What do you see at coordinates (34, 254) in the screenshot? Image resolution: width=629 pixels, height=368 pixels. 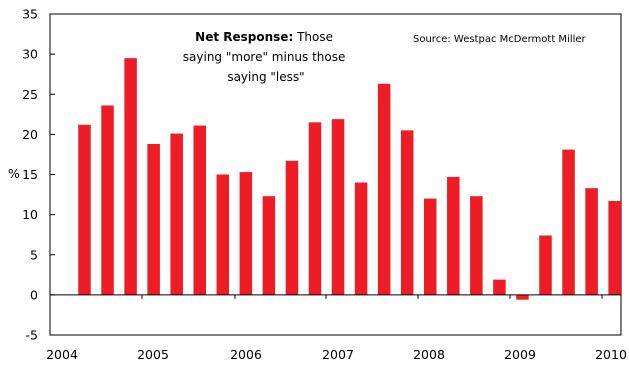 I see `y-tick-label: 5` at bounding box center [34, 254].